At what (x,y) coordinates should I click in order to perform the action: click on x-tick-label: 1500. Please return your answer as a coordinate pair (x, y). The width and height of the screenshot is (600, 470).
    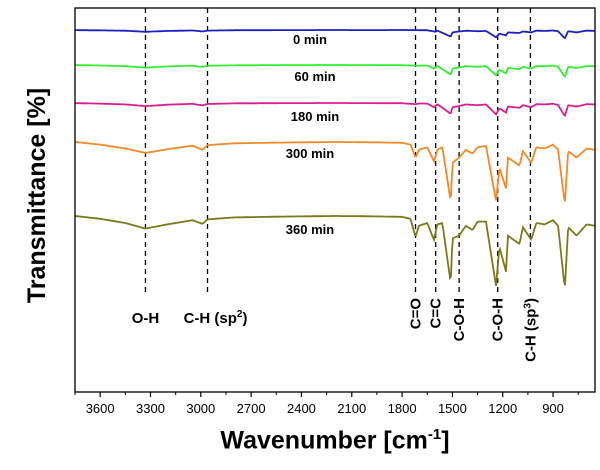
    Looking at the image, I should click on (452, 408).